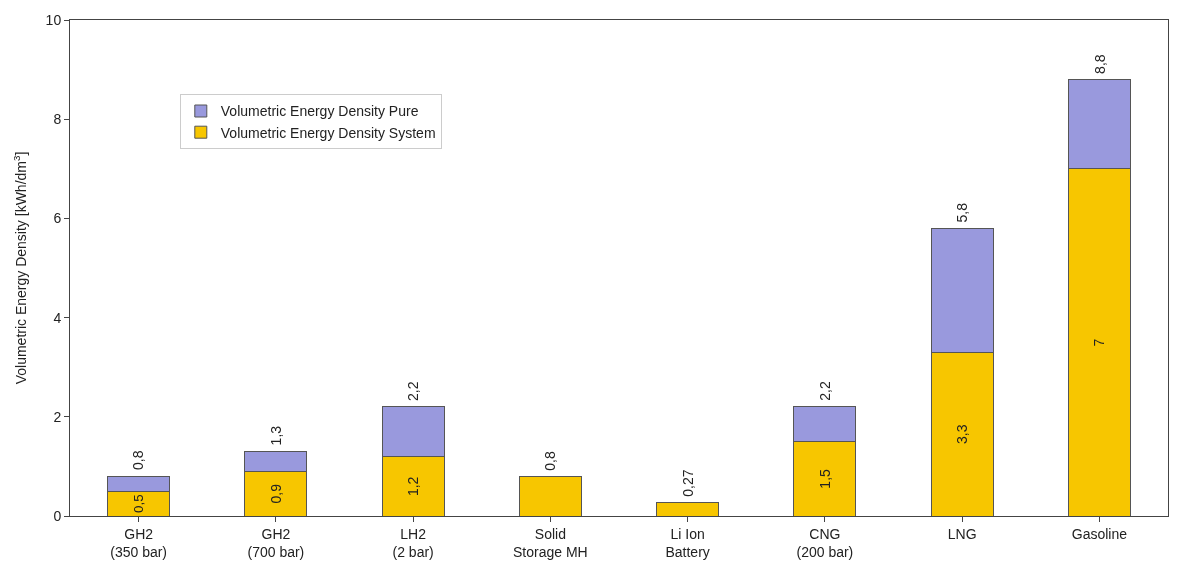 The image size is (1188, 586). I want to click on x-tick-label: LNG, so click(962, 533).